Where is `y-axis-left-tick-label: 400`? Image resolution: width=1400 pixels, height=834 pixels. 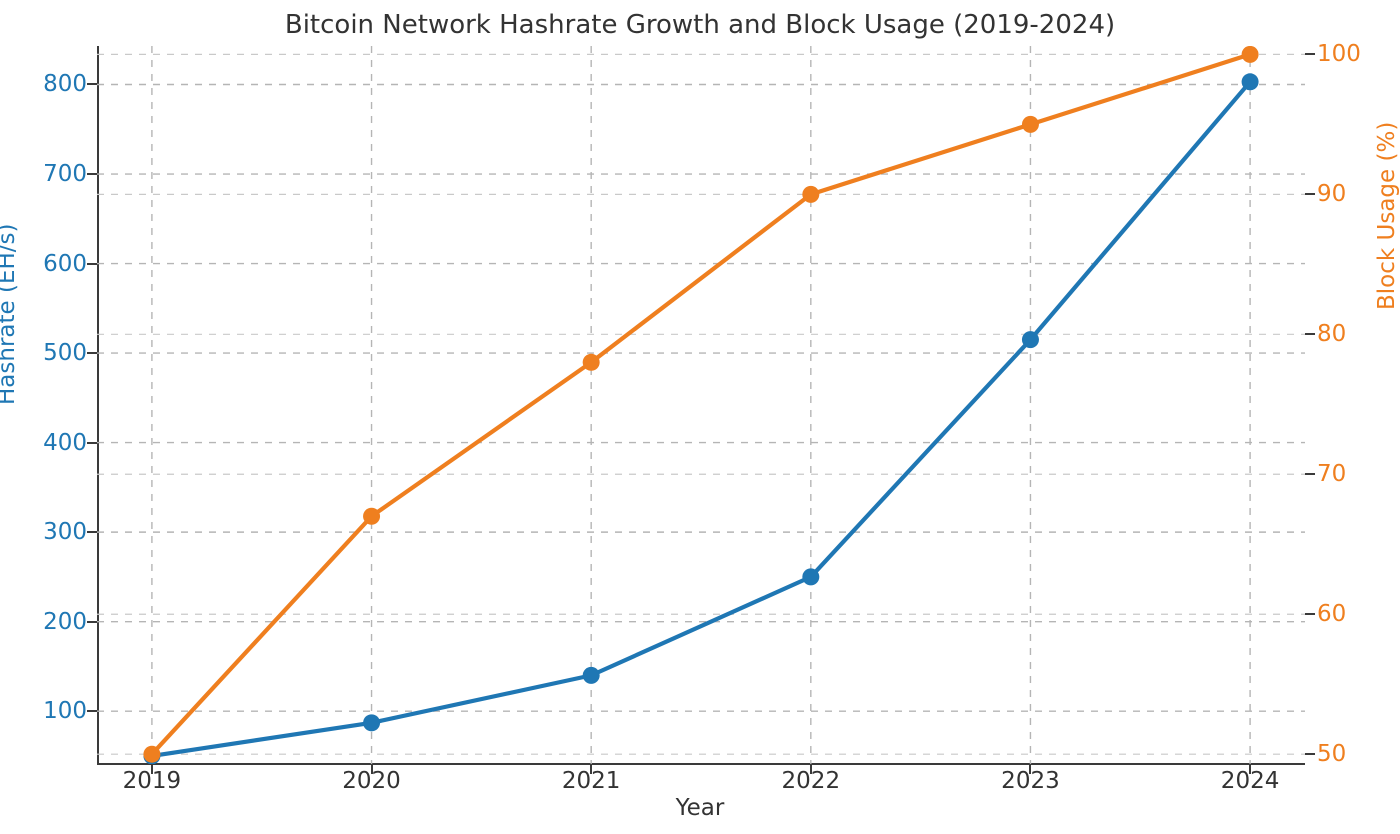
y-axis-left-tick-label: 400 is located at coordinates (65, 442).